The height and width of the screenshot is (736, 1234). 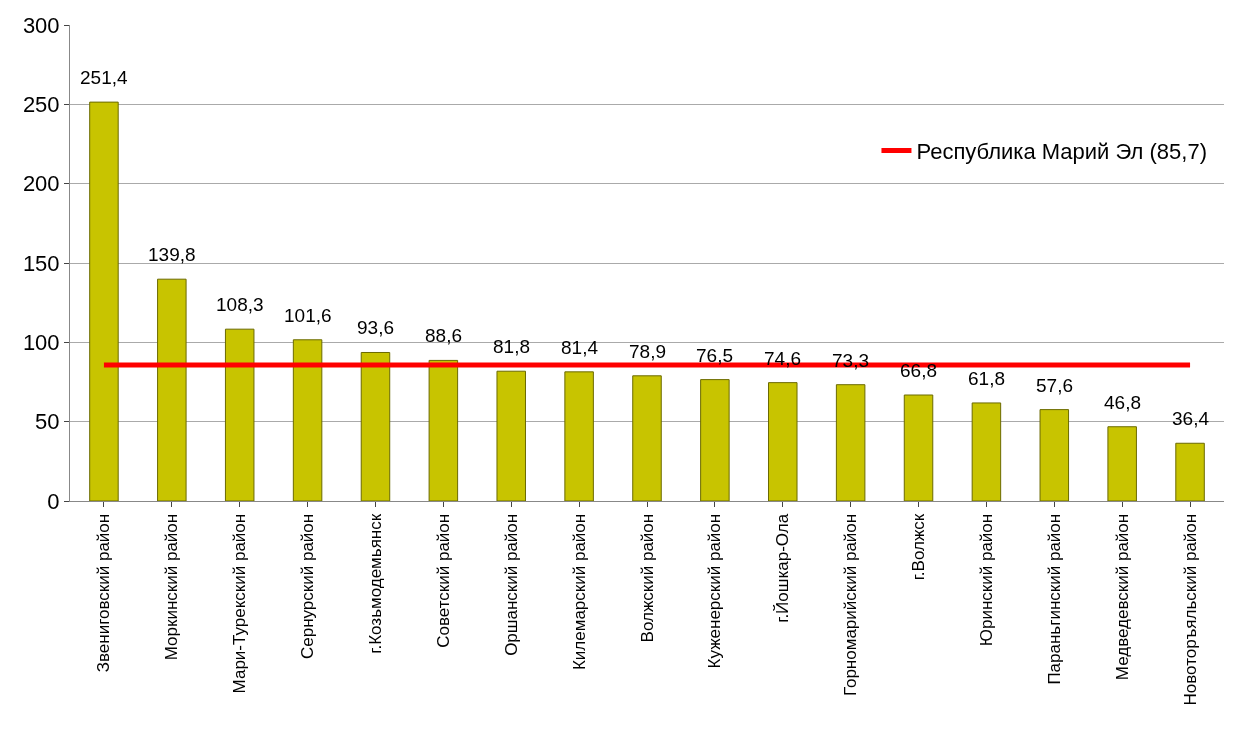 What do you see at coordinates (1122, 402) in the screenshot?
I see `data-label: 46,8` at bounding box center [1122, 402].